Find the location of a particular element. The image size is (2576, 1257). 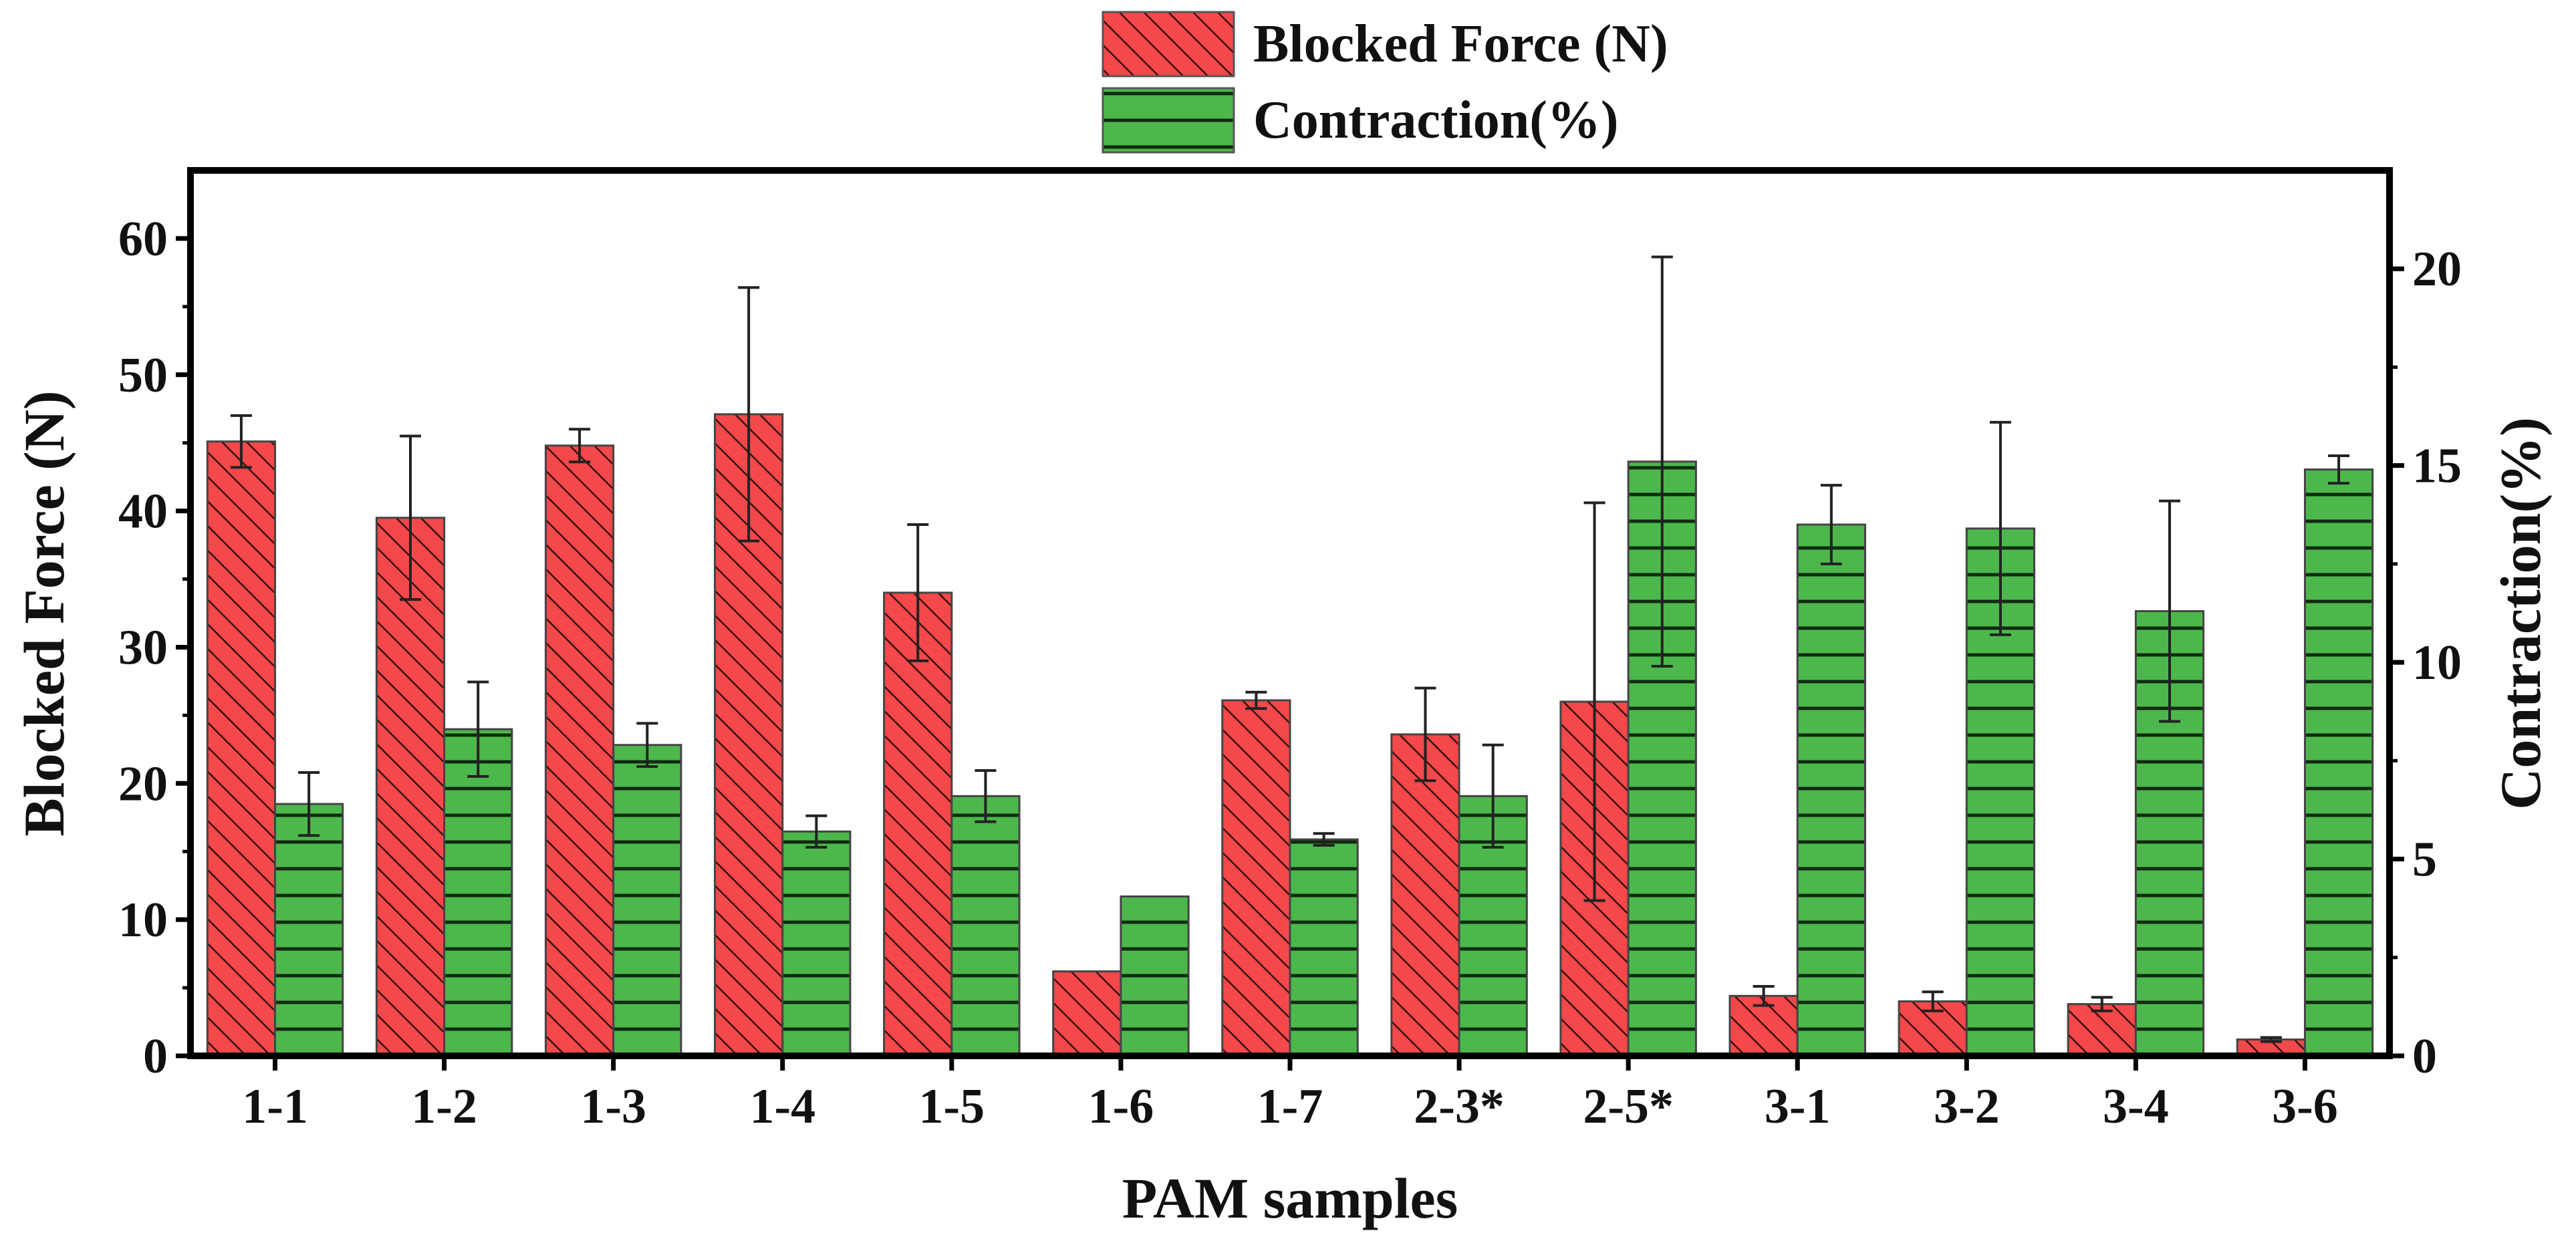

x-tick-label-1-4: 1-4 is located at coordinates (782, 1107).